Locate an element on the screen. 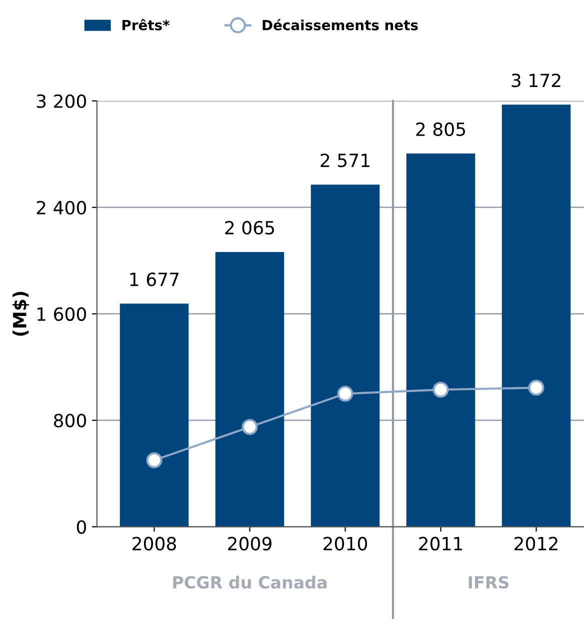  y-tick-label: 1 600 is located at coordinates (62, 314).